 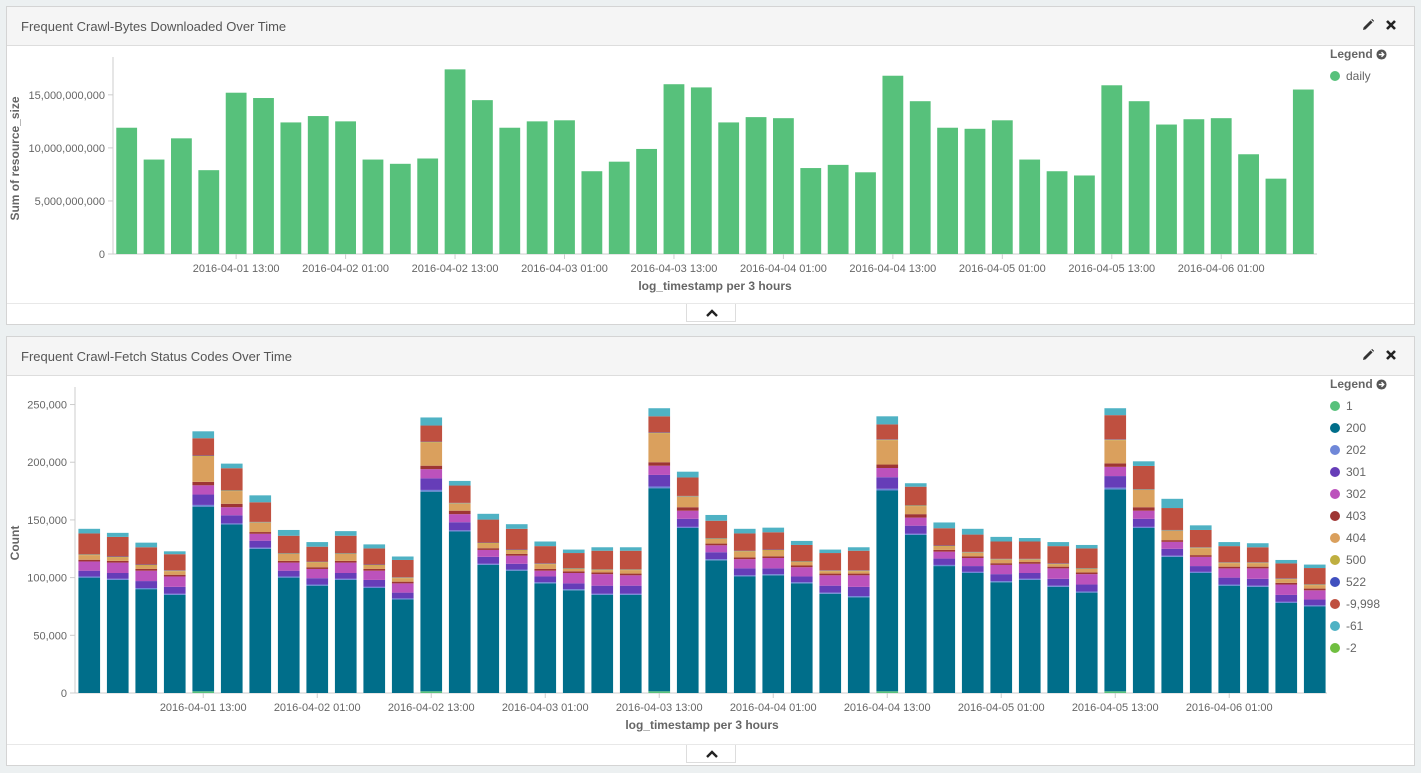 I want to click on legend-item: daily, so click(x=1369, y=76).